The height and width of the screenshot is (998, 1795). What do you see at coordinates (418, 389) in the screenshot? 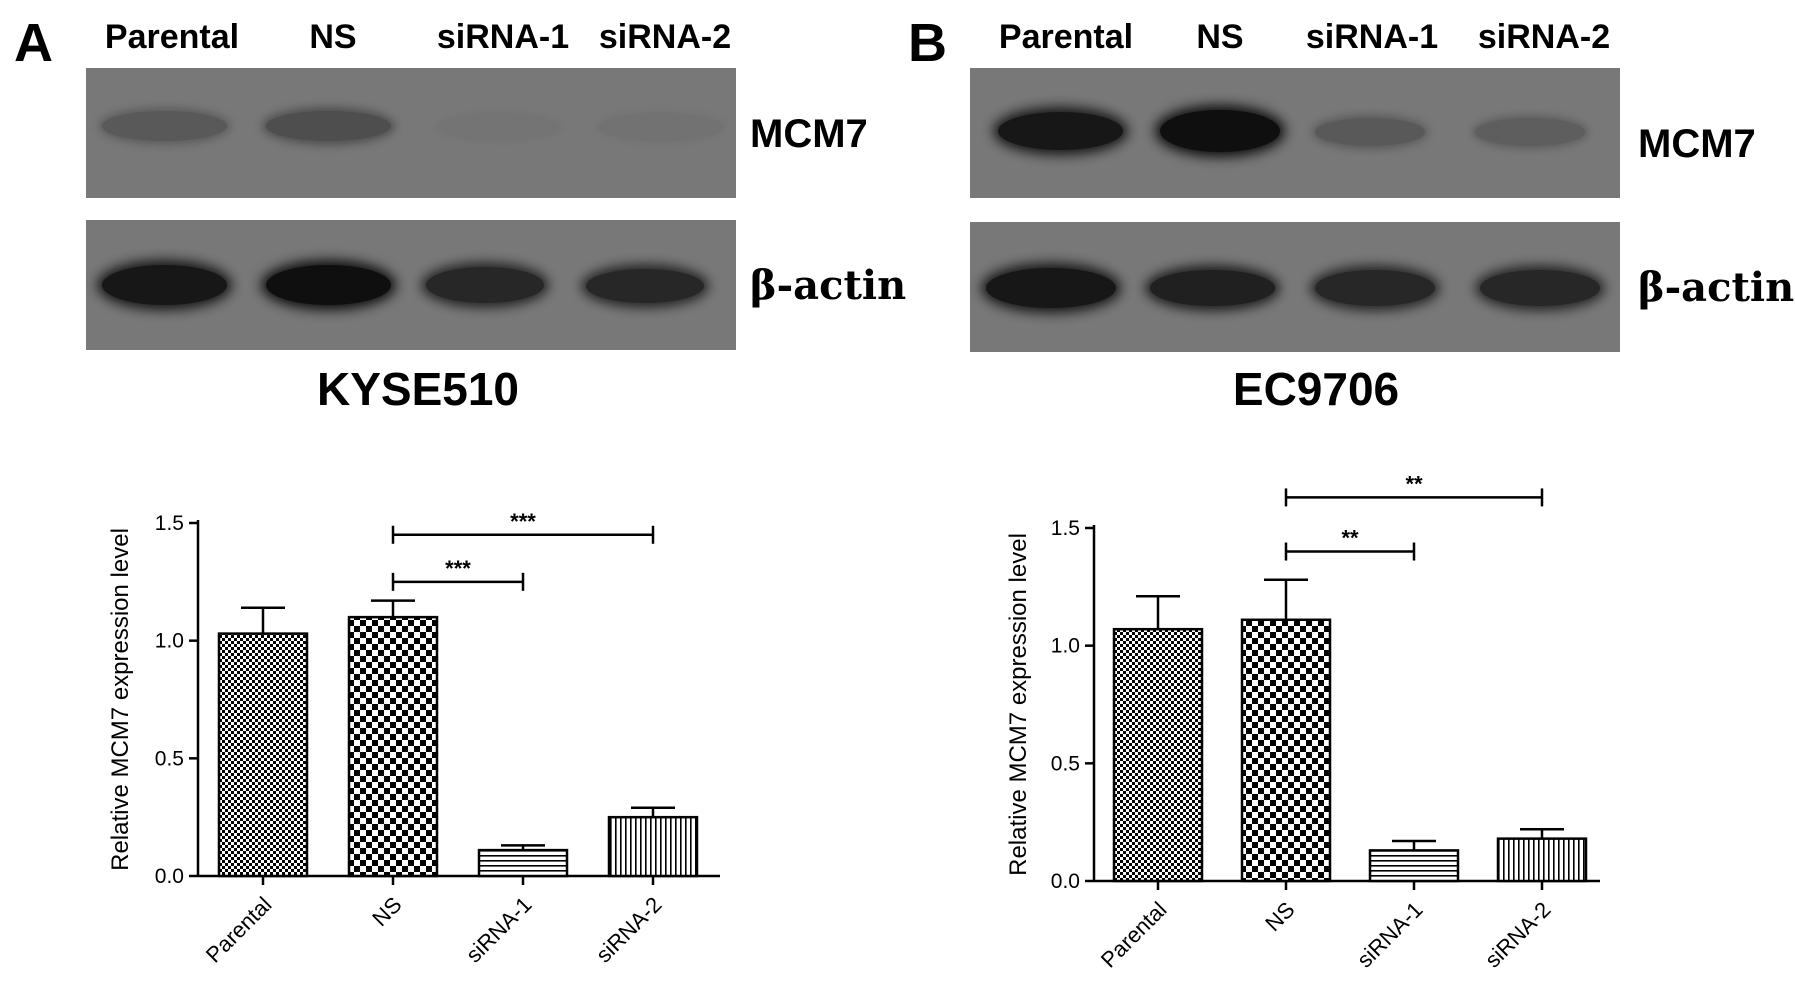
I see `cell-line-label: KYSE510` at bounding box center [418, 389].